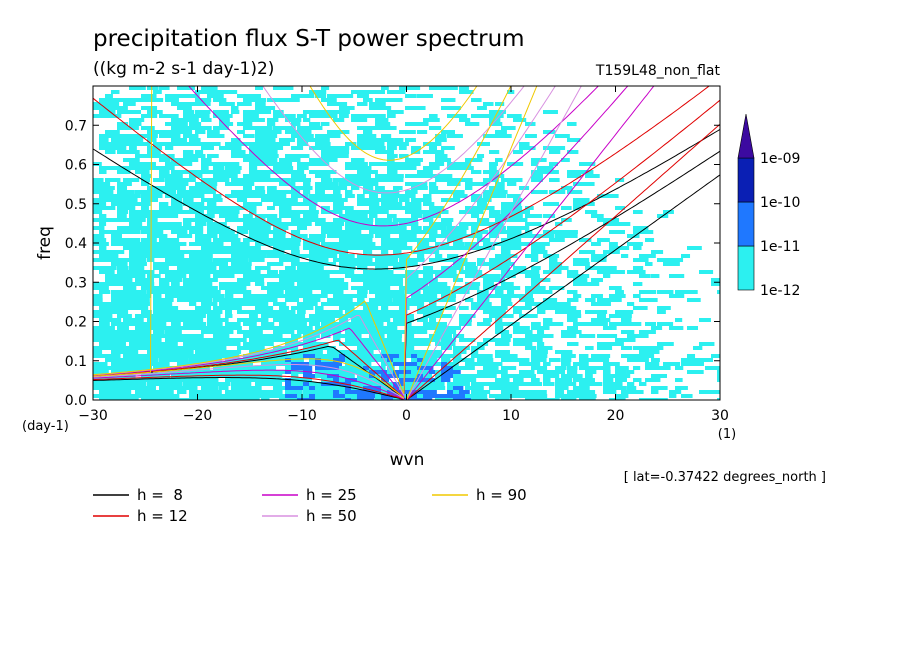 The width and height of the screenshot is (904, 654). What do you see at coordinates (331, 495) in the screenshot?
I see `legend-label: h = 25` at bounding box center [331, 495].